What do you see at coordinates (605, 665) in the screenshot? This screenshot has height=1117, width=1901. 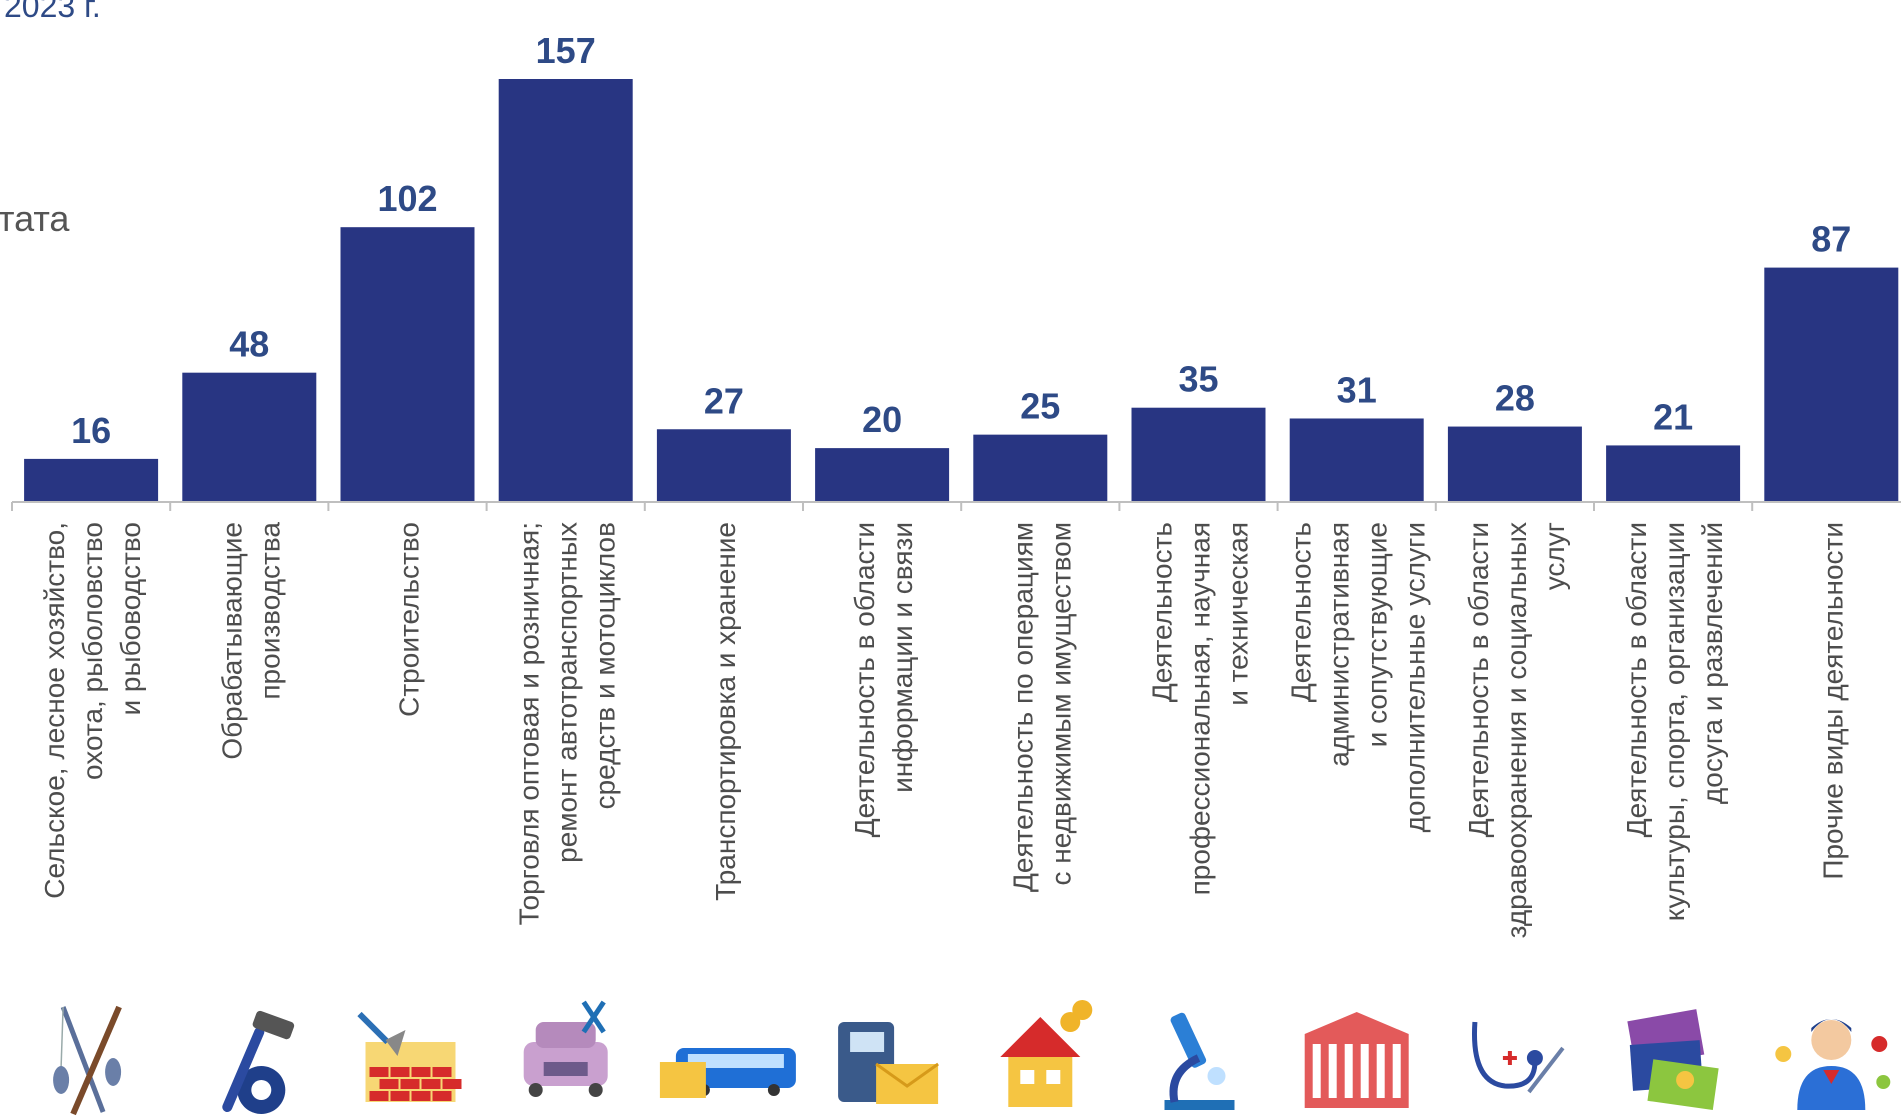 I see `category-label-line: средств и мотоциклов` at bounding box center [605, 665].